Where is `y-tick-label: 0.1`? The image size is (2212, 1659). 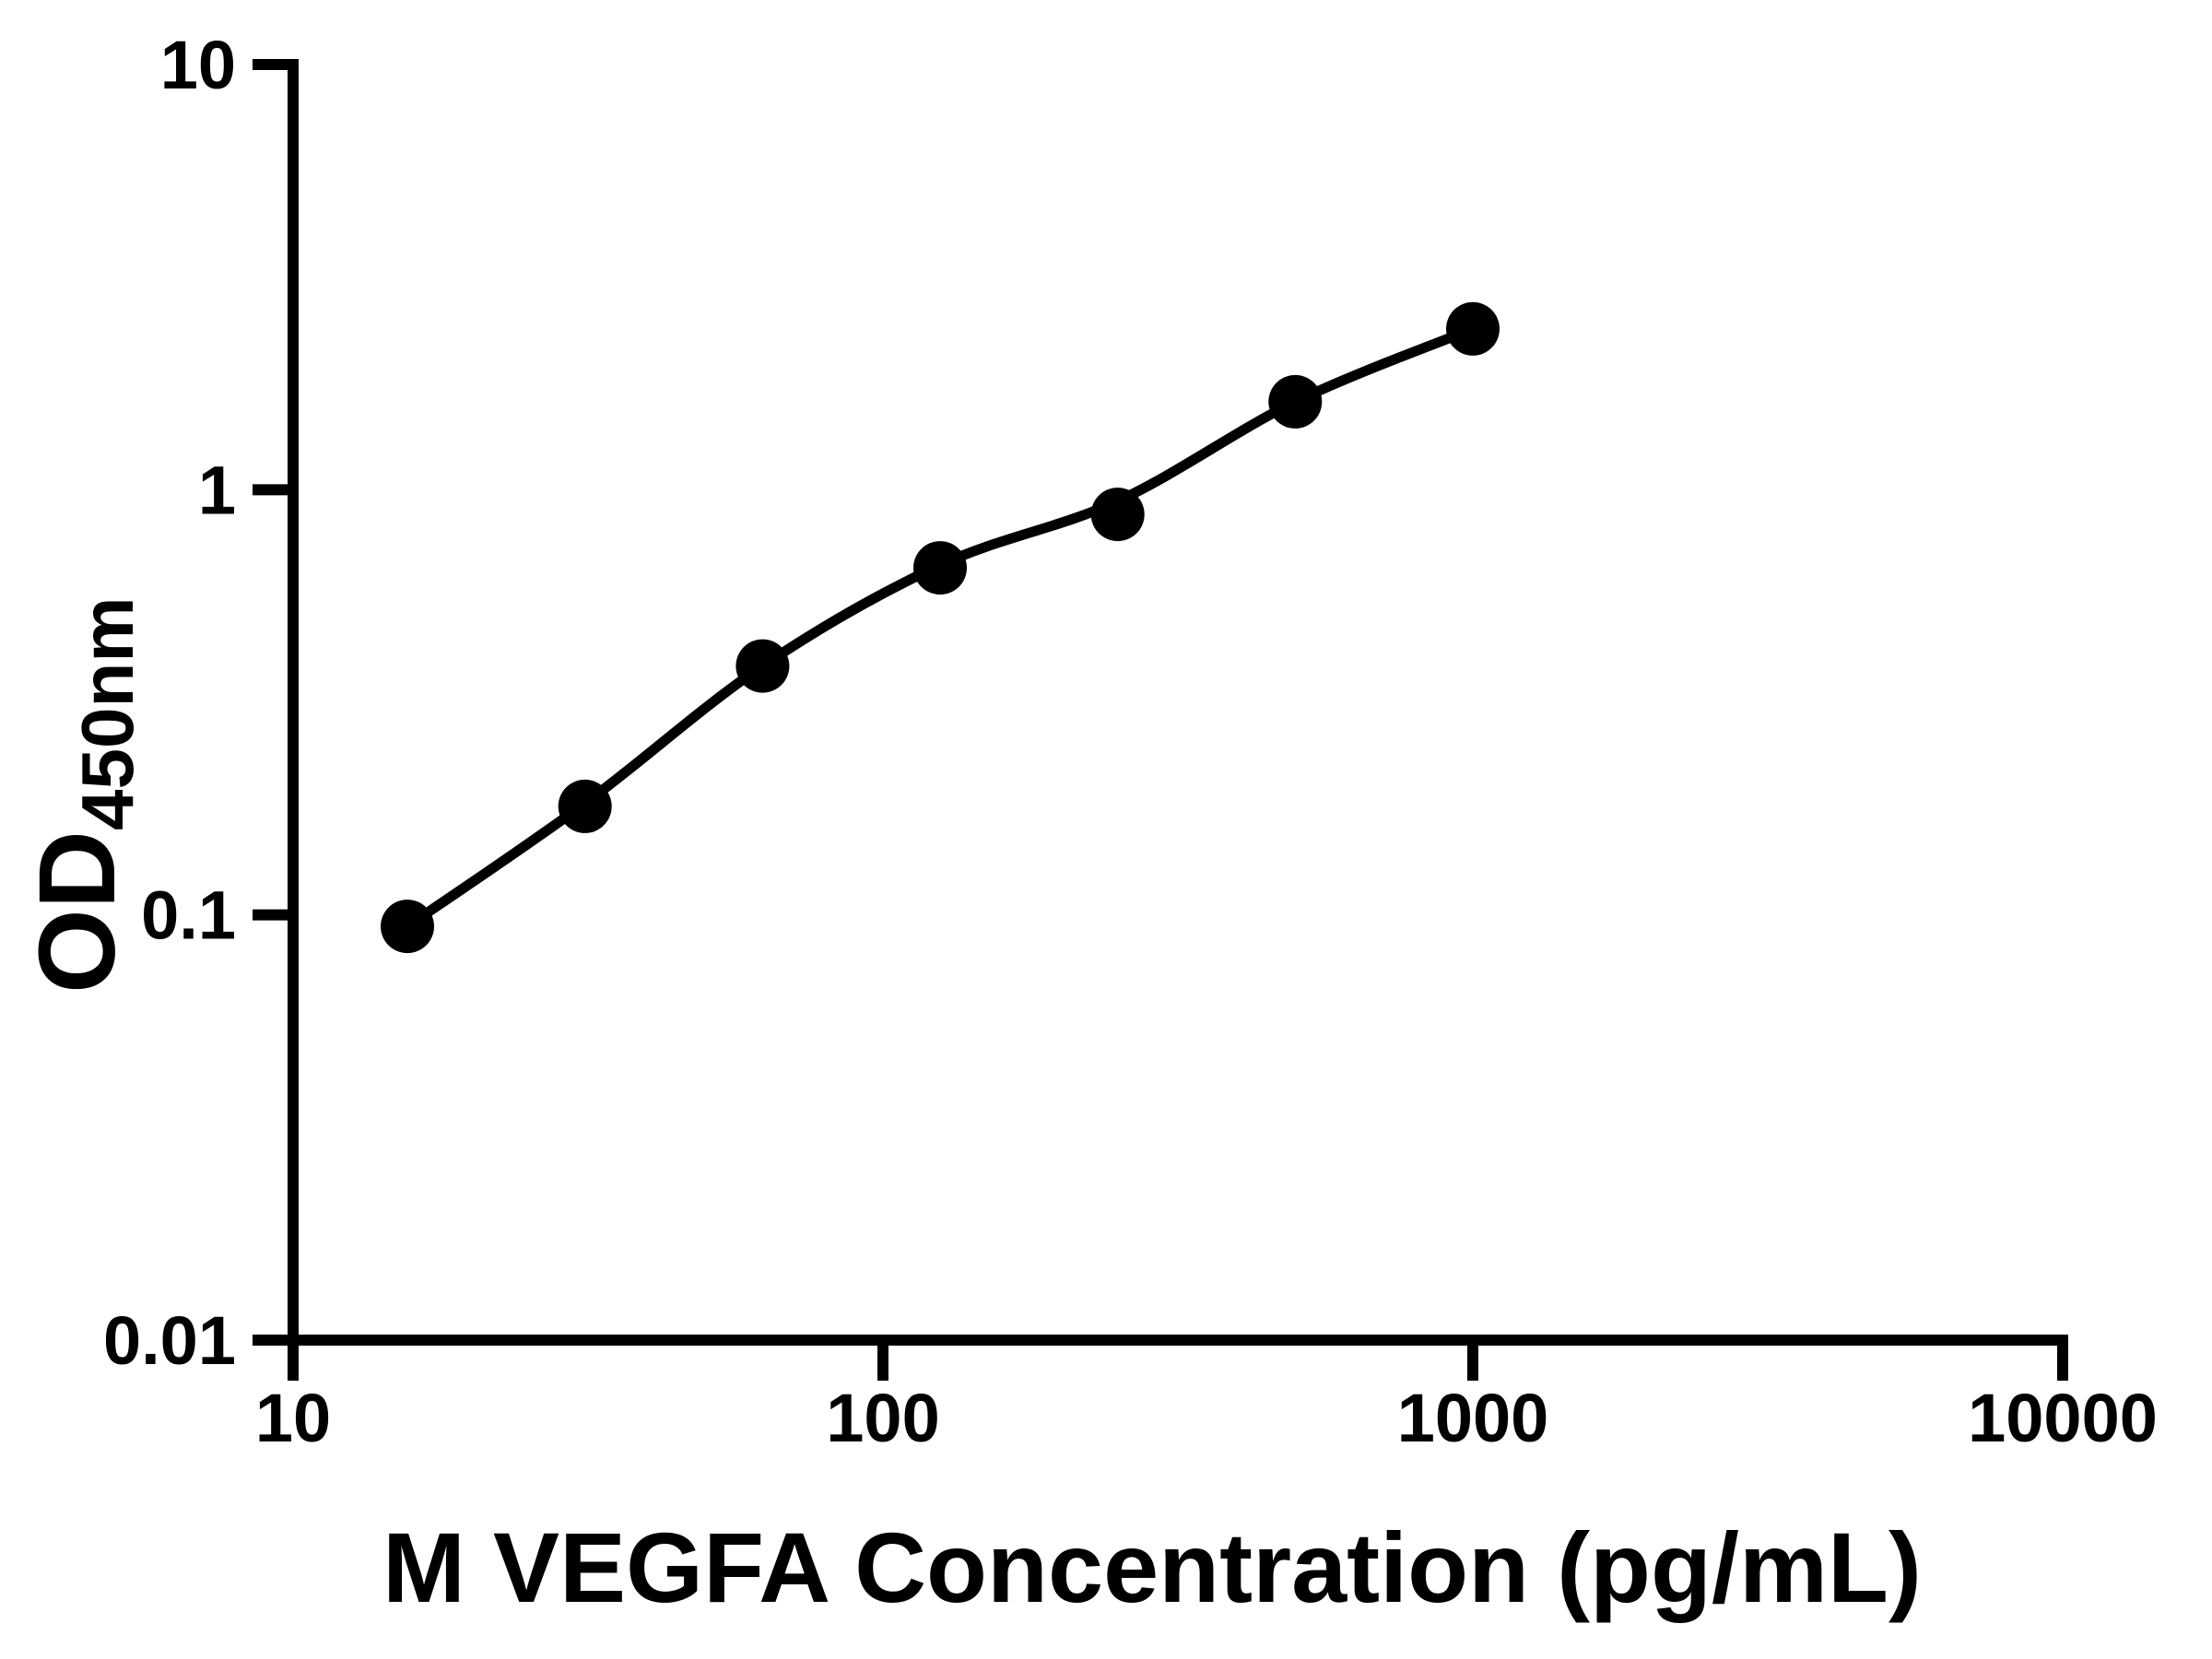 y-tick-label: 0.1 is located at coordinates (188, 915).